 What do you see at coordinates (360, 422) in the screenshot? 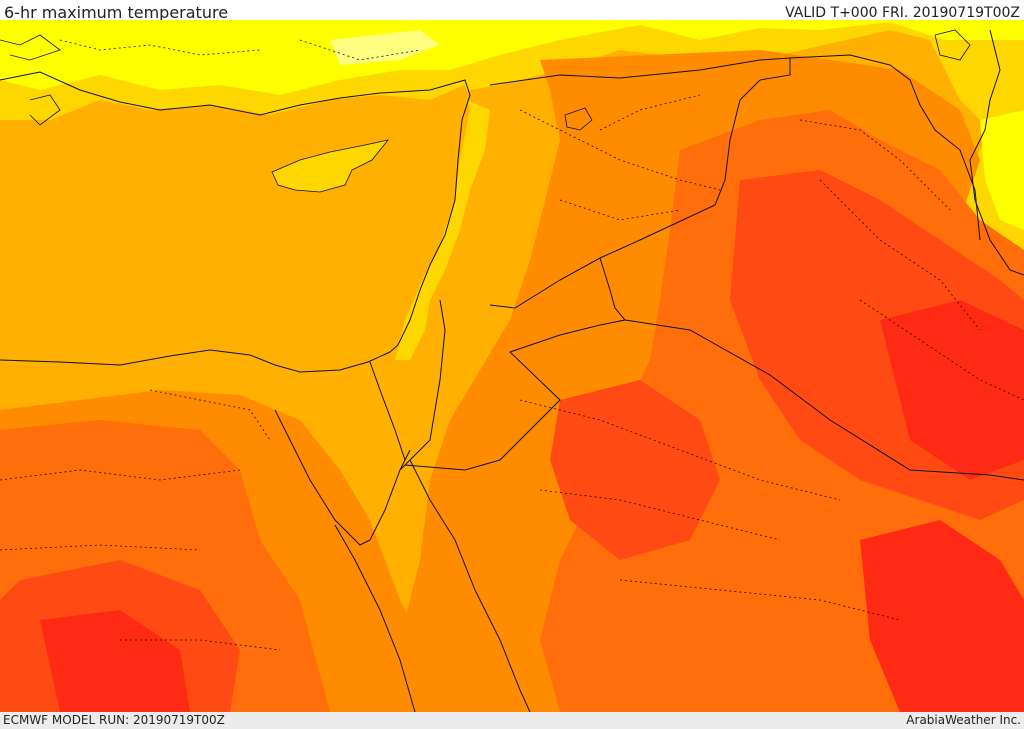
I see `coastline-sinai-gulfs` at bounding box center [360, 422].